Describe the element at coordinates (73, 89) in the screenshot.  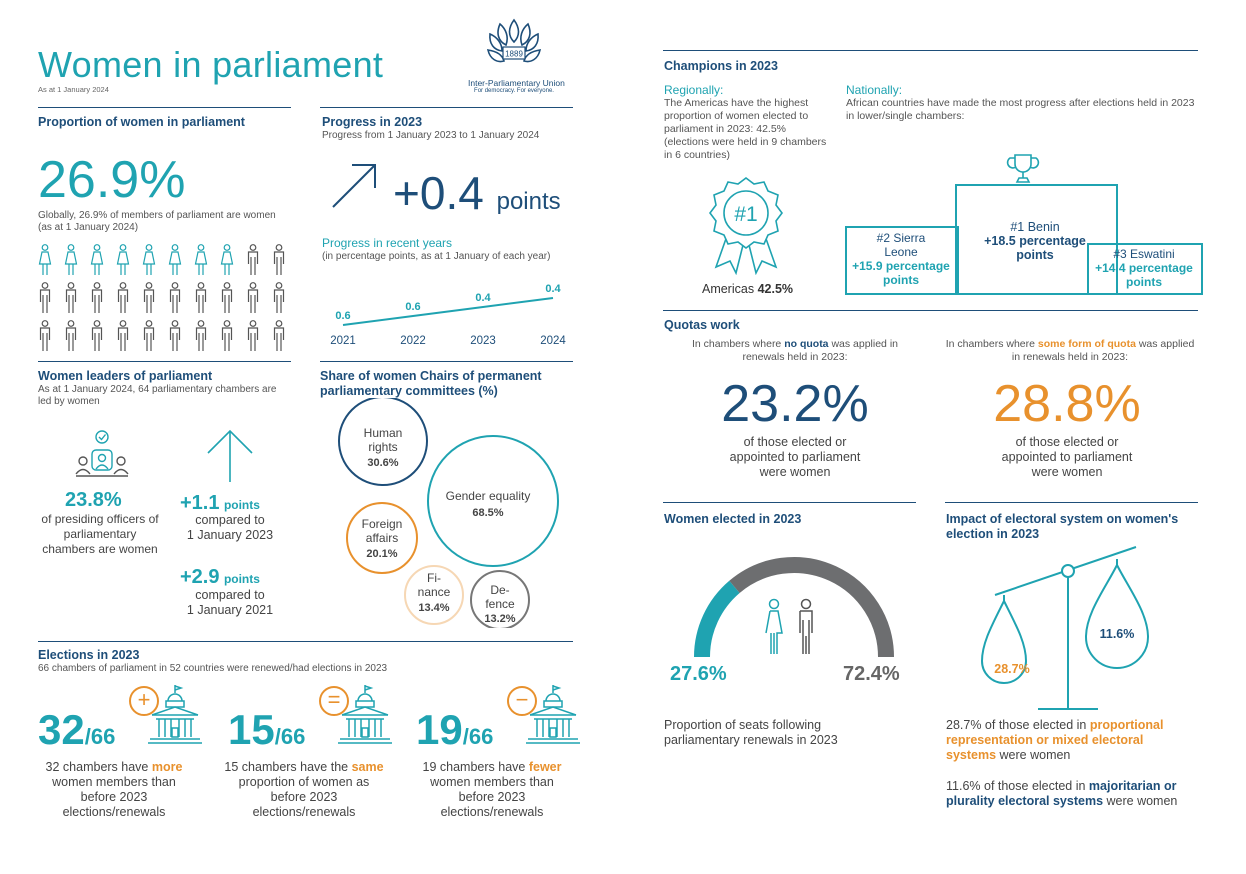
I see `page-subtitle: As at 1 January 2024` at that location.